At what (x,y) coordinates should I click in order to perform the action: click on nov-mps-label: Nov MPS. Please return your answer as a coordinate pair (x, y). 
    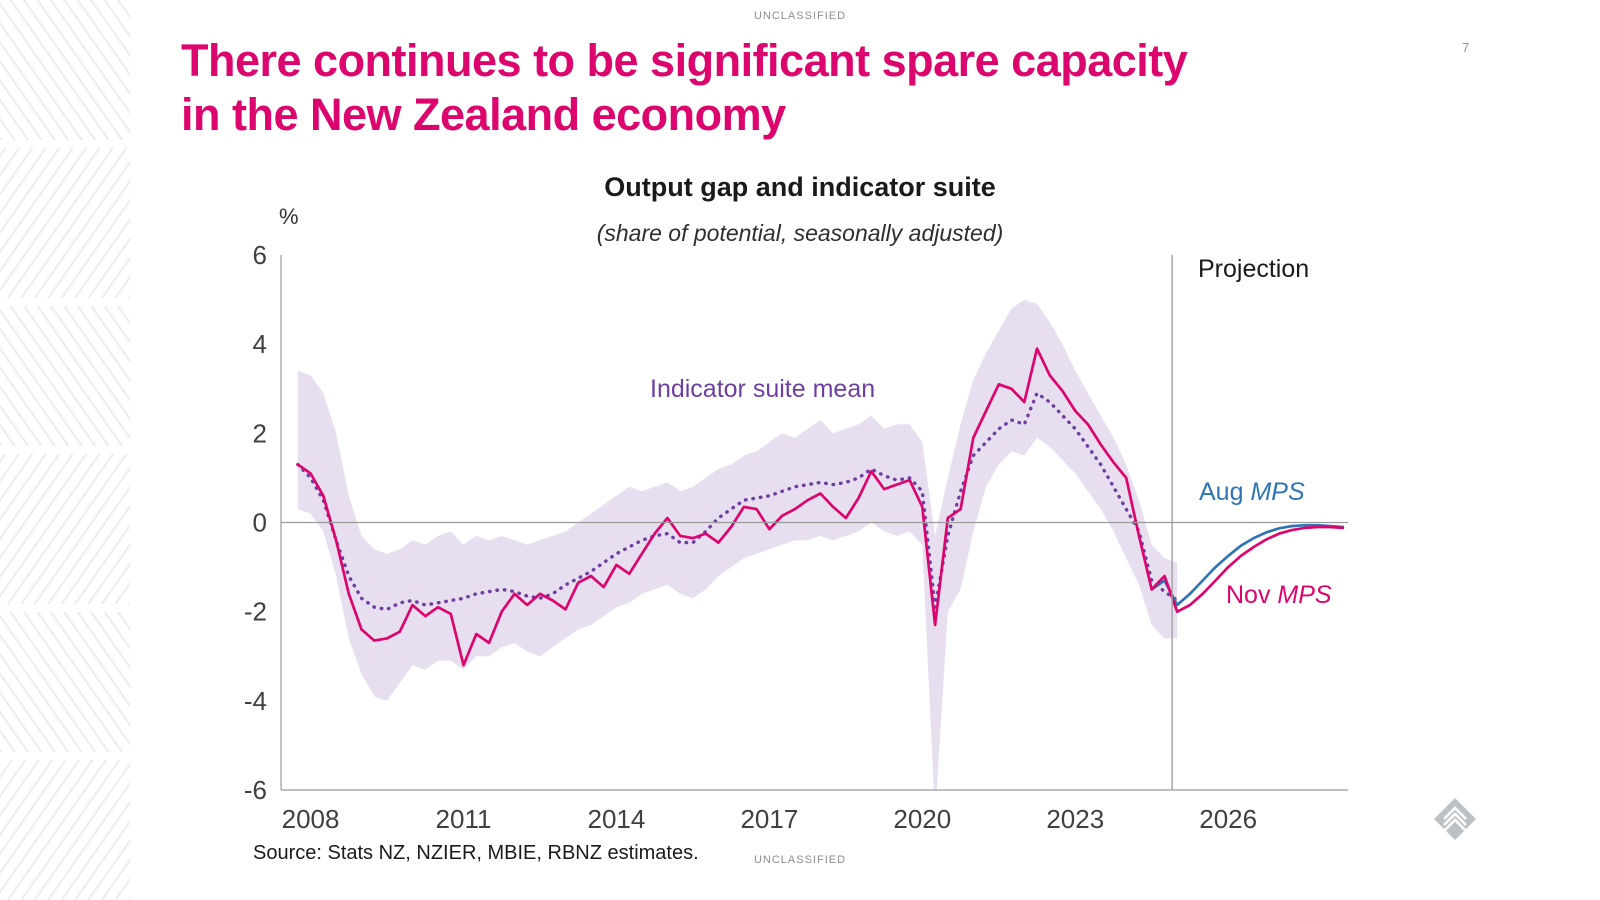
    Looking at the image, I should click on (1279, 595).